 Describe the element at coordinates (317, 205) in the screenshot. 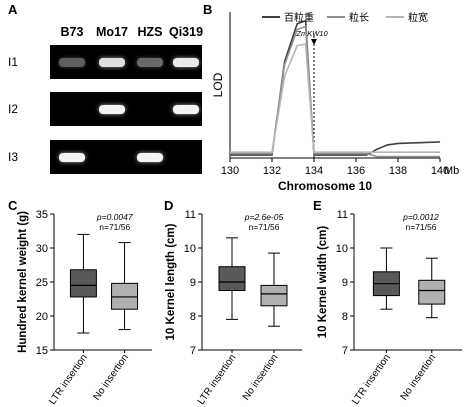

I see `panel-label-e: E` at that location.